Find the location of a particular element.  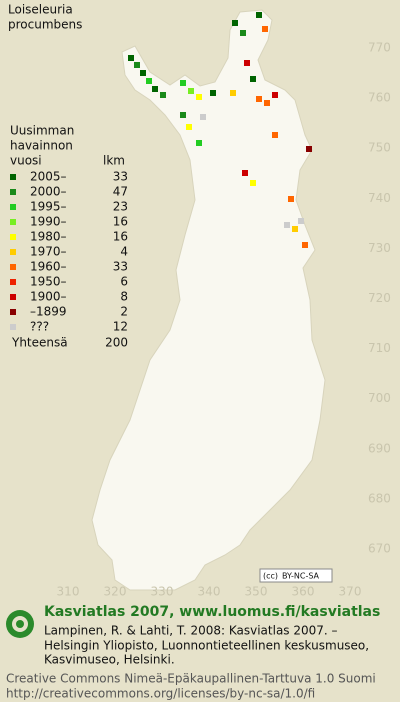

license-badge-box is located at coordinates (296, 575).